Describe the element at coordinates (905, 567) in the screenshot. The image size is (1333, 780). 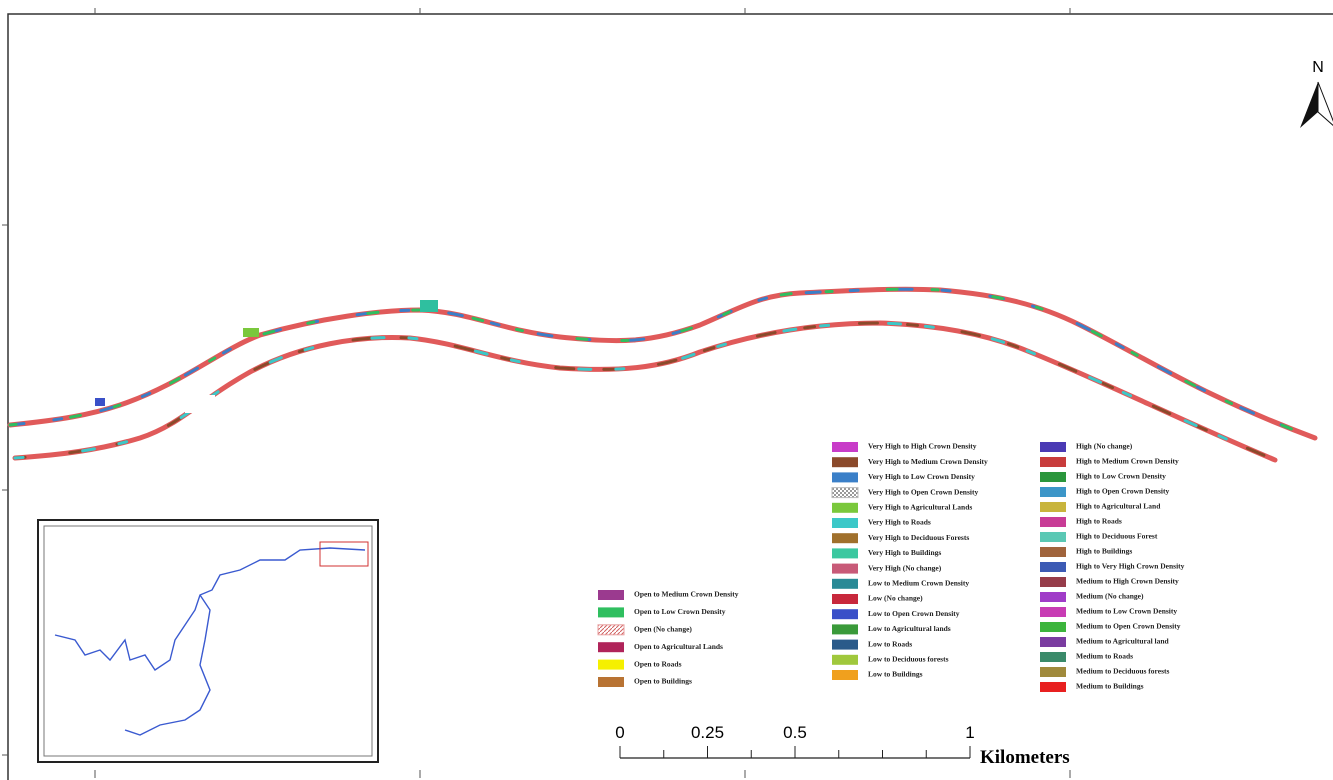
I see `legend-label: Very High (No change)` at that location.